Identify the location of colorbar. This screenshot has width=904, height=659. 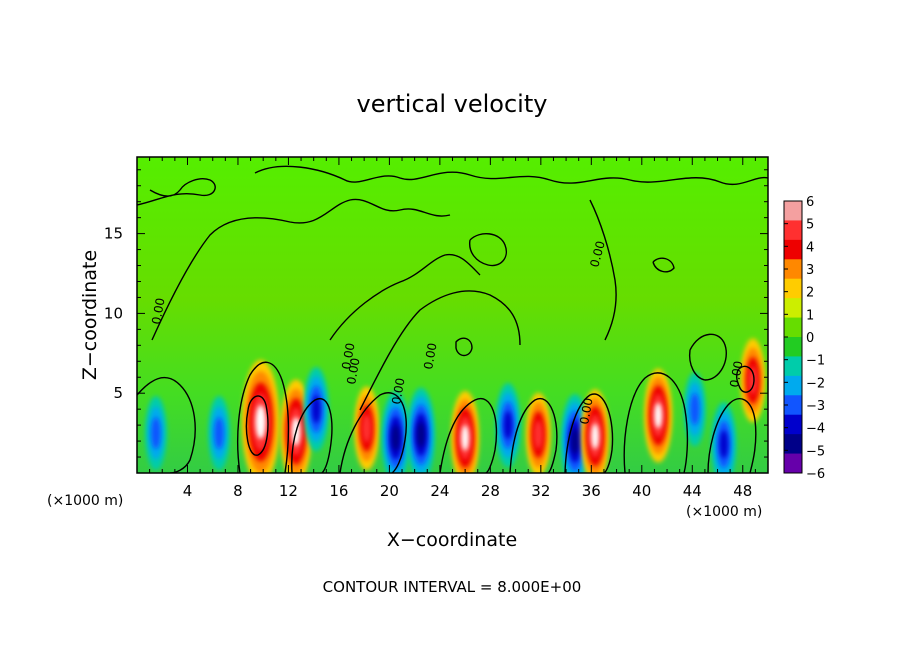
(793, 337).